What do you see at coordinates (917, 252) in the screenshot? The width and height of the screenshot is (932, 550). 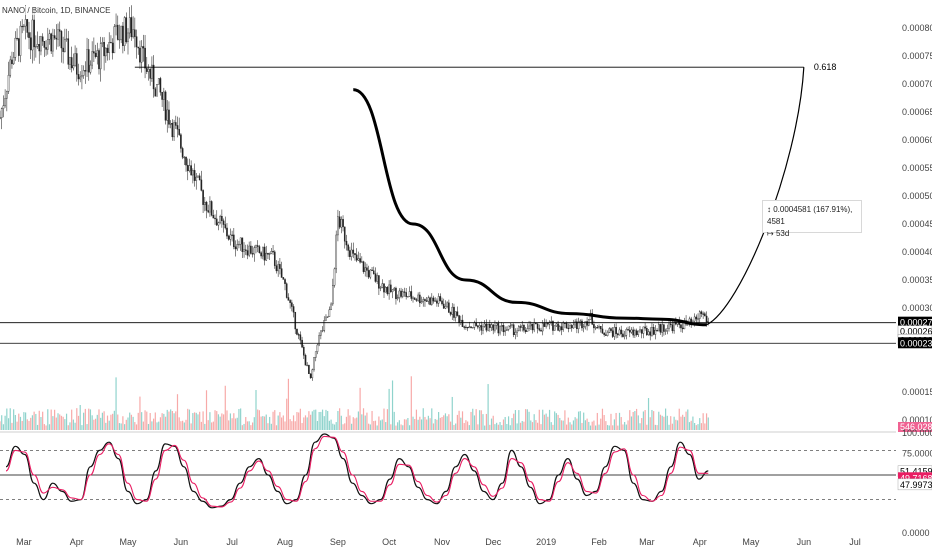 I see `price-tick-label: 0.0004000` at bounding box center [917, 252].